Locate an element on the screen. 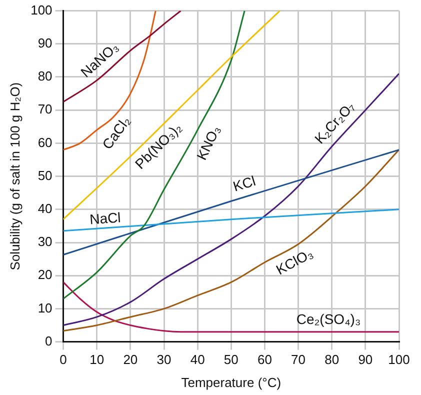  y-tick-label: 0 is located at coordinates (48, 340).